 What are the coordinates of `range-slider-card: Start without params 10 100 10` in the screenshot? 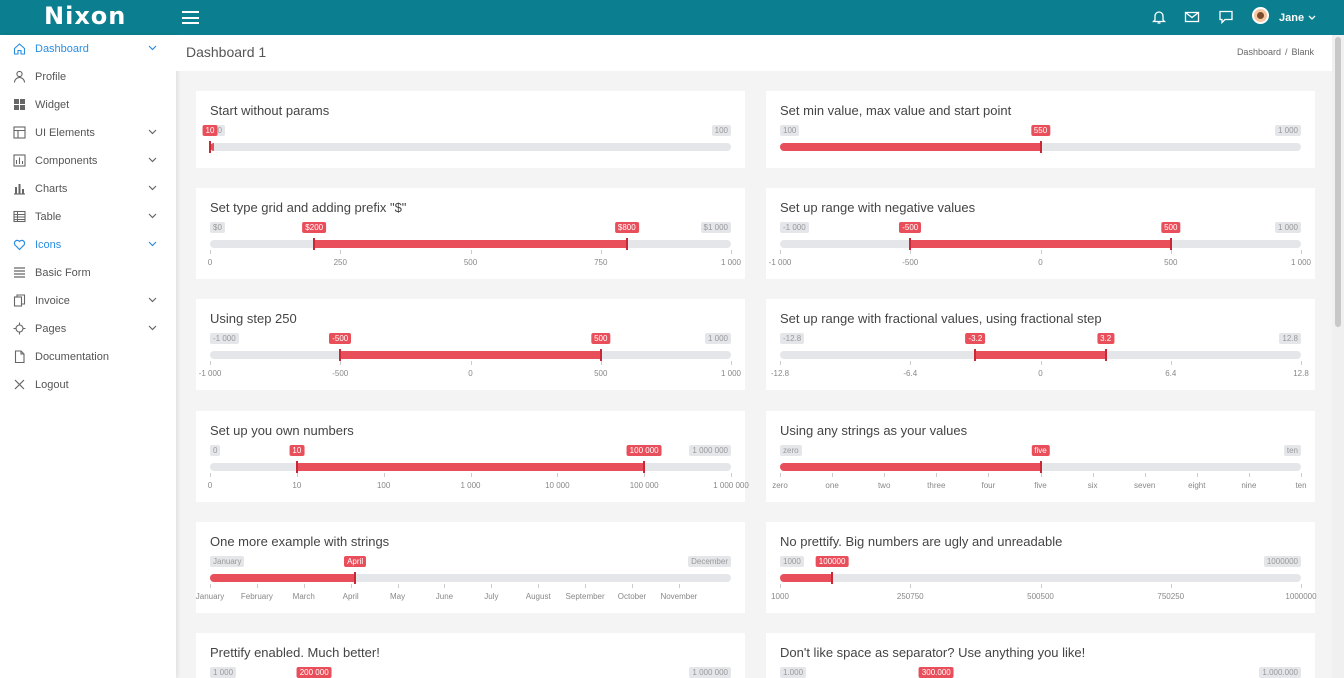 It's located at (470, 129).